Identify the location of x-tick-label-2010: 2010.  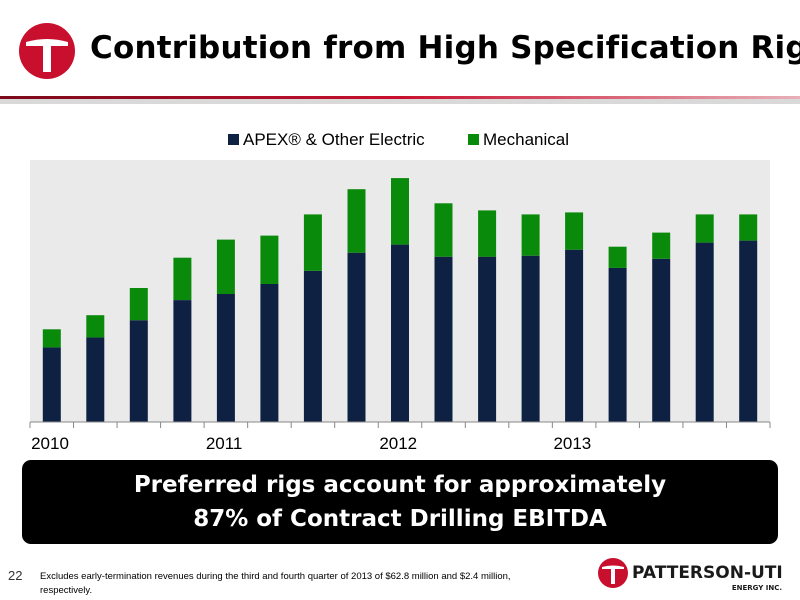
(50, 443).